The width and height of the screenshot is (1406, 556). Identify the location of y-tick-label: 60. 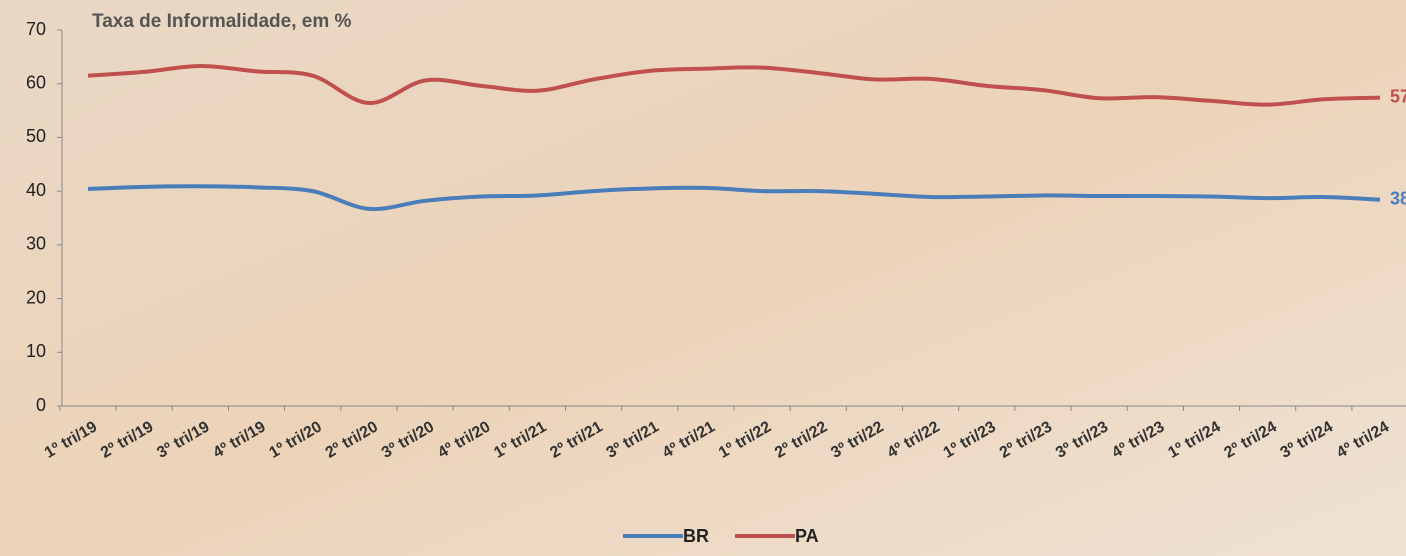
(36, 82).